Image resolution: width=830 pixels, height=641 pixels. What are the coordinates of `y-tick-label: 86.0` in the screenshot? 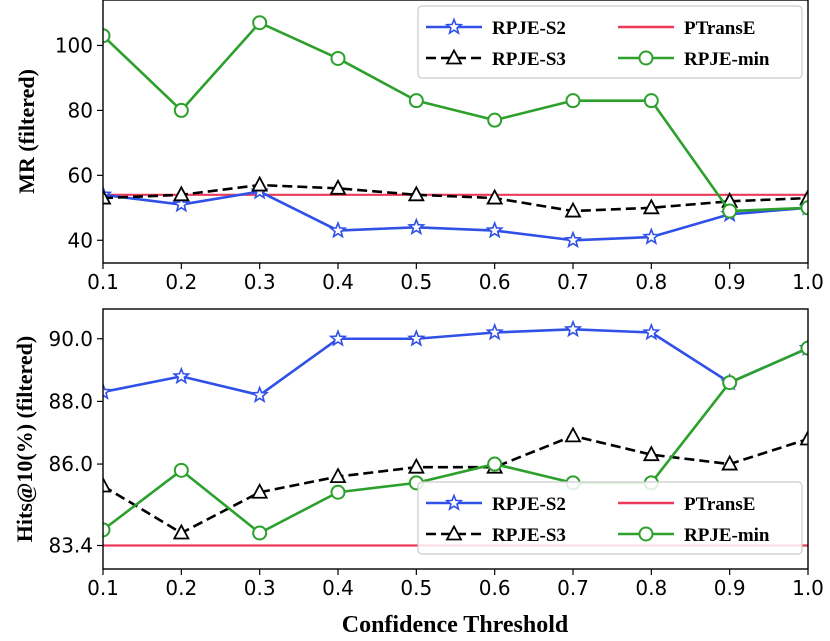 It's located at (70, 464).